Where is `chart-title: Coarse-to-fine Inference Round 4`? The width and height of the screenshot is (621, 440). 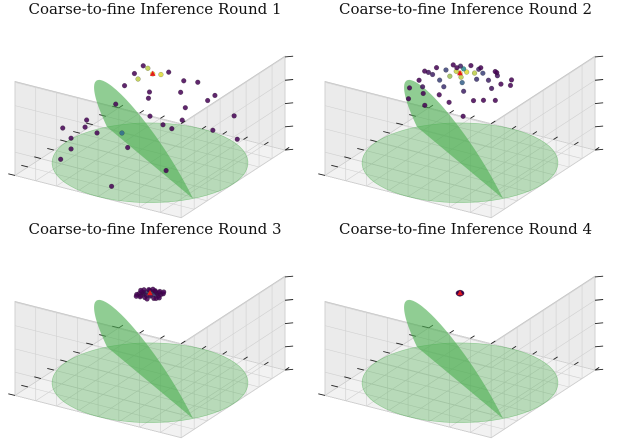
chart-title: Coarse-to-fine Inference Round 4 is located at coordinates (465, 229).